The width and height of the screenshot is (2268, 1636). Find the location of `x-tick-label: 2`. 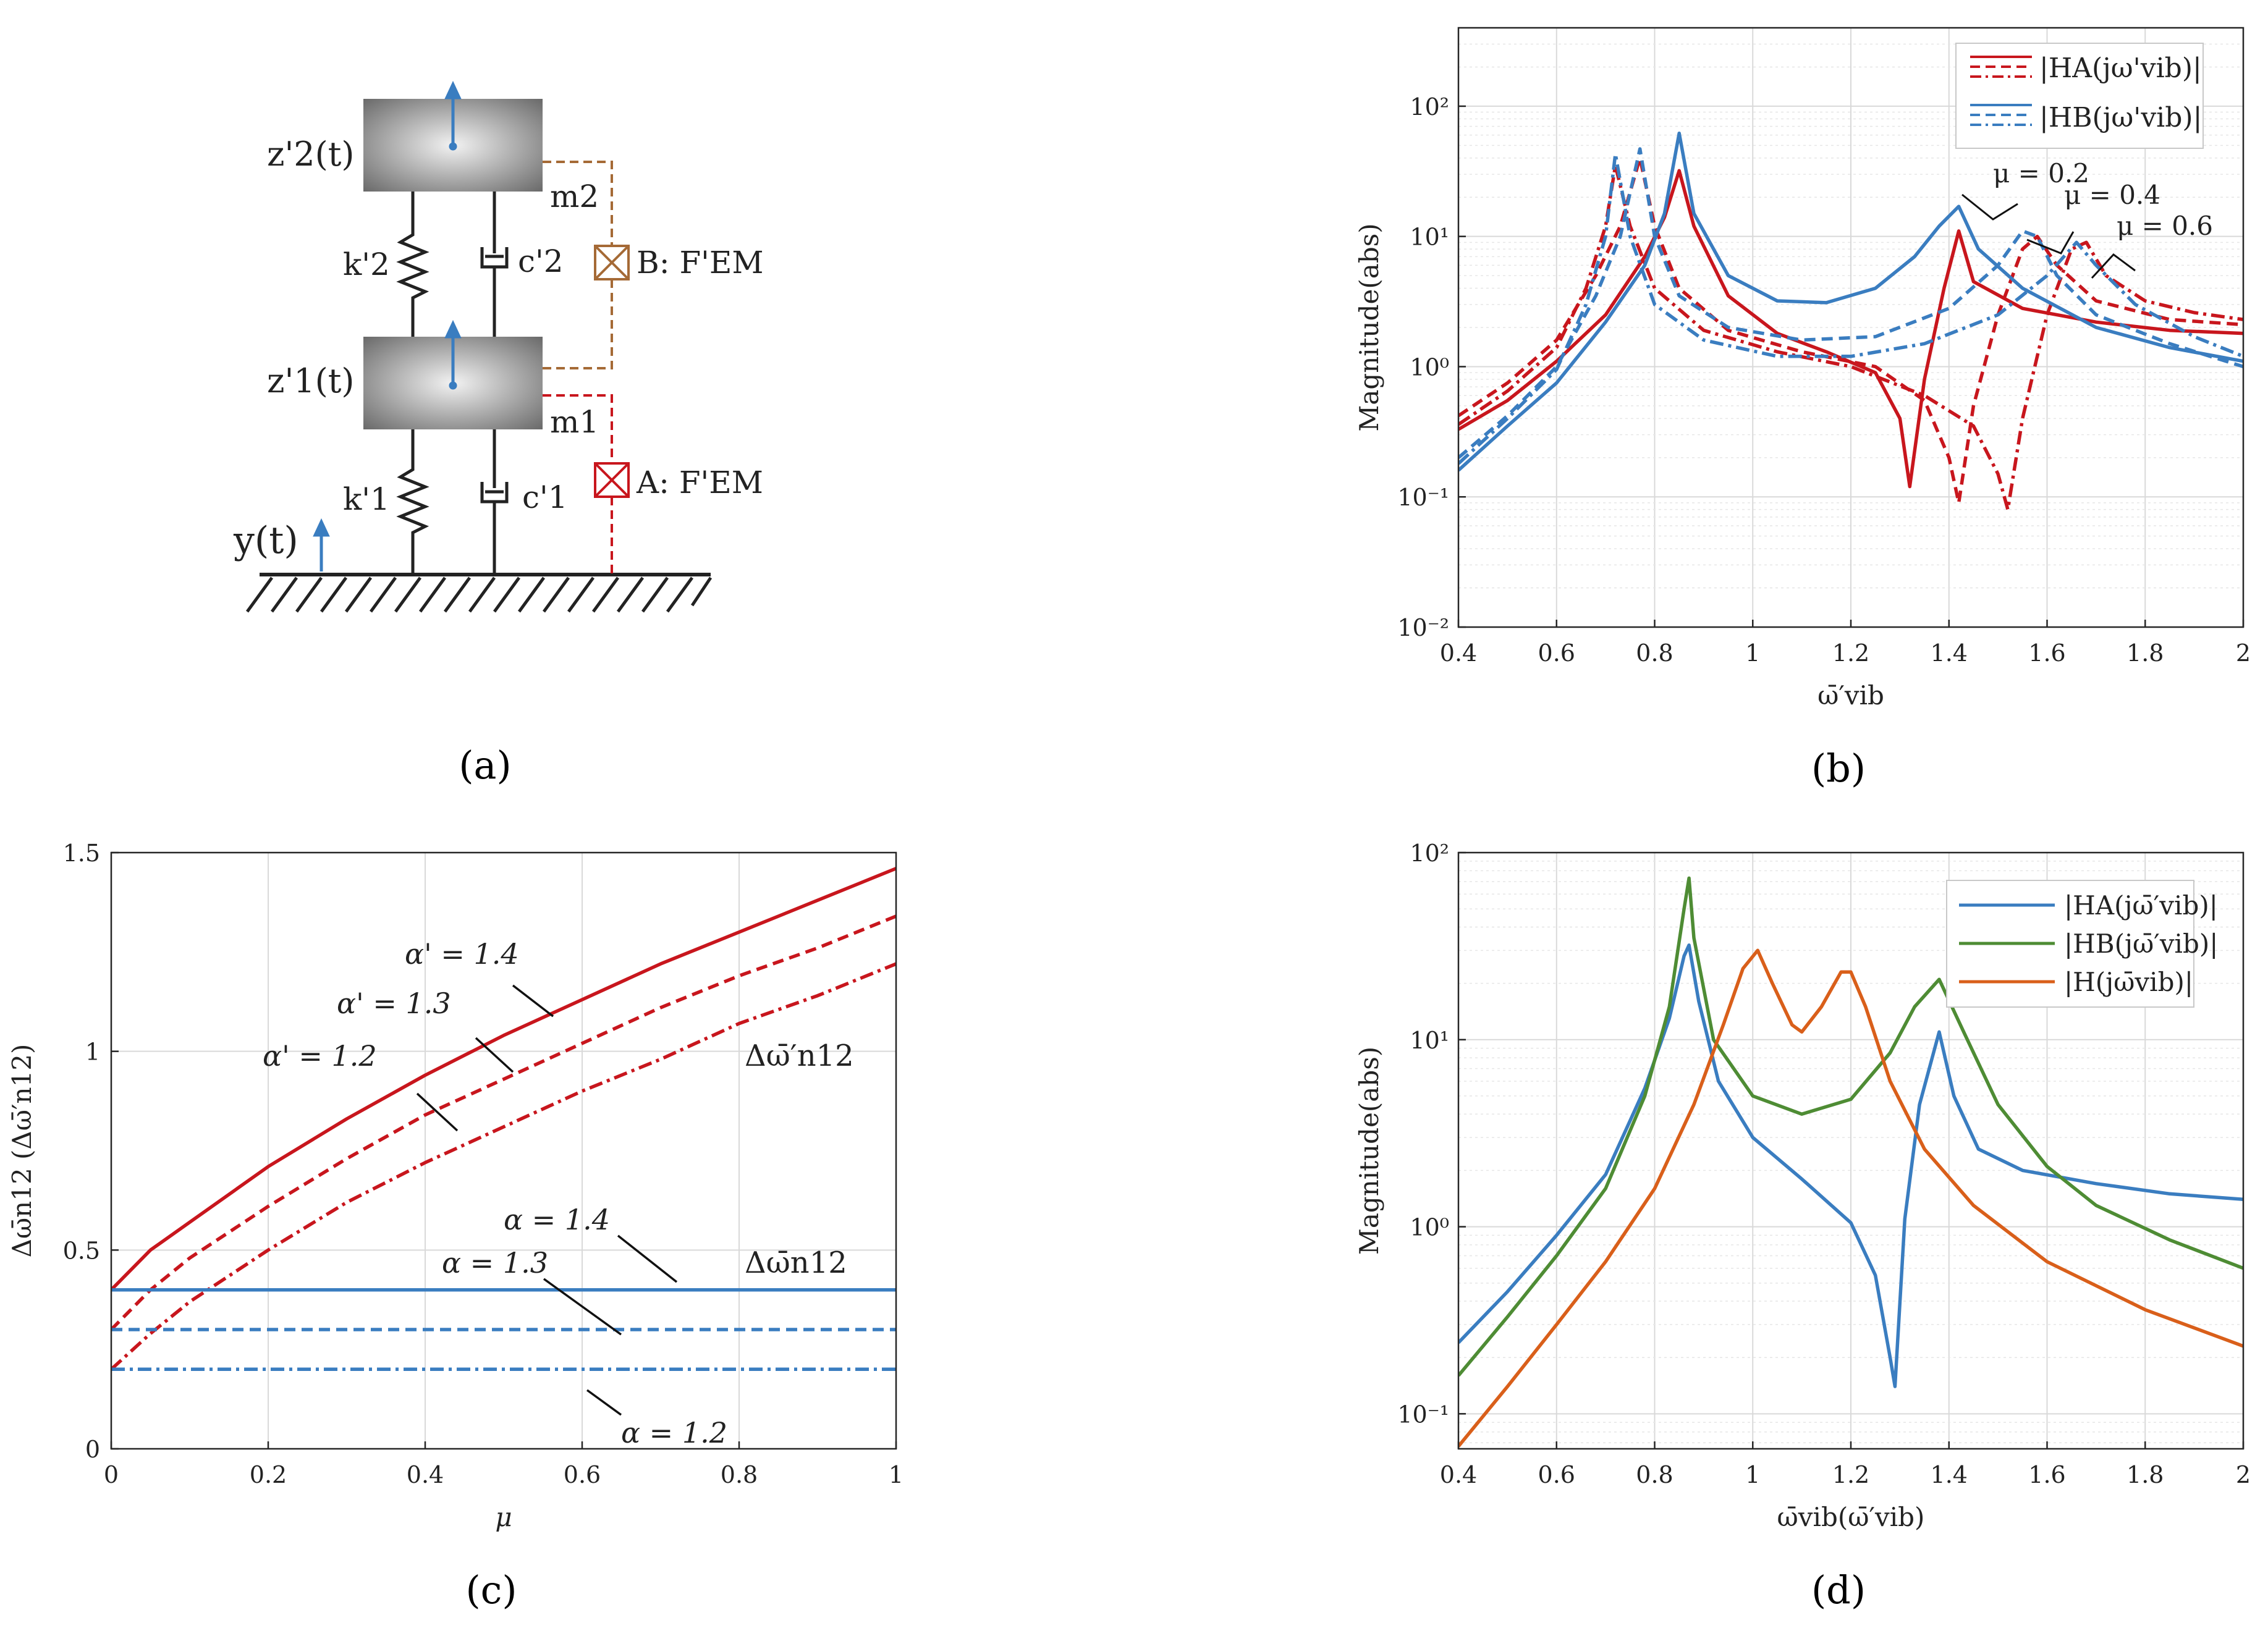

x-tick-label: 2 is located at coordinates (2243, 1475).